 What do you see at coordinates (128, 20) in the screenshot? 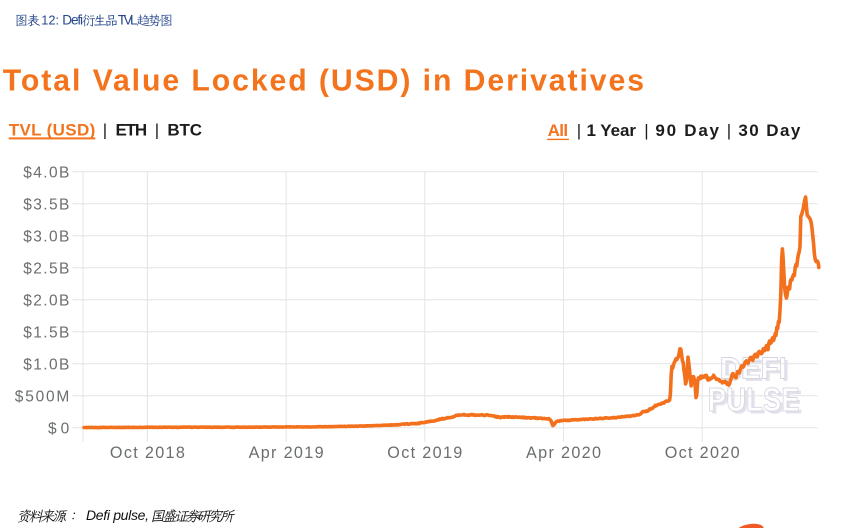
I see `svg-text: TVL` at bounding box center [128, 20].